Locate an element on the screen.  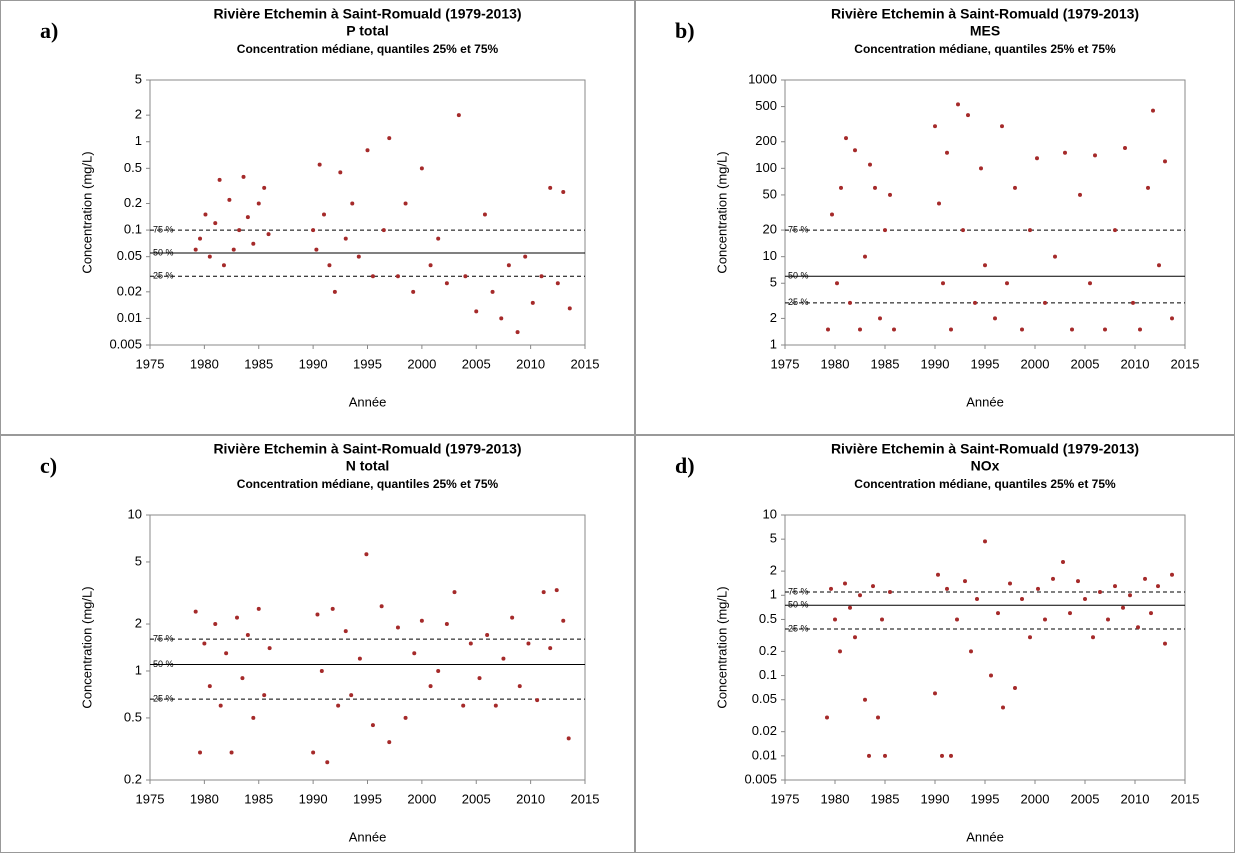
y-tick-label: 0.02 is located at coordinates (129, 290).